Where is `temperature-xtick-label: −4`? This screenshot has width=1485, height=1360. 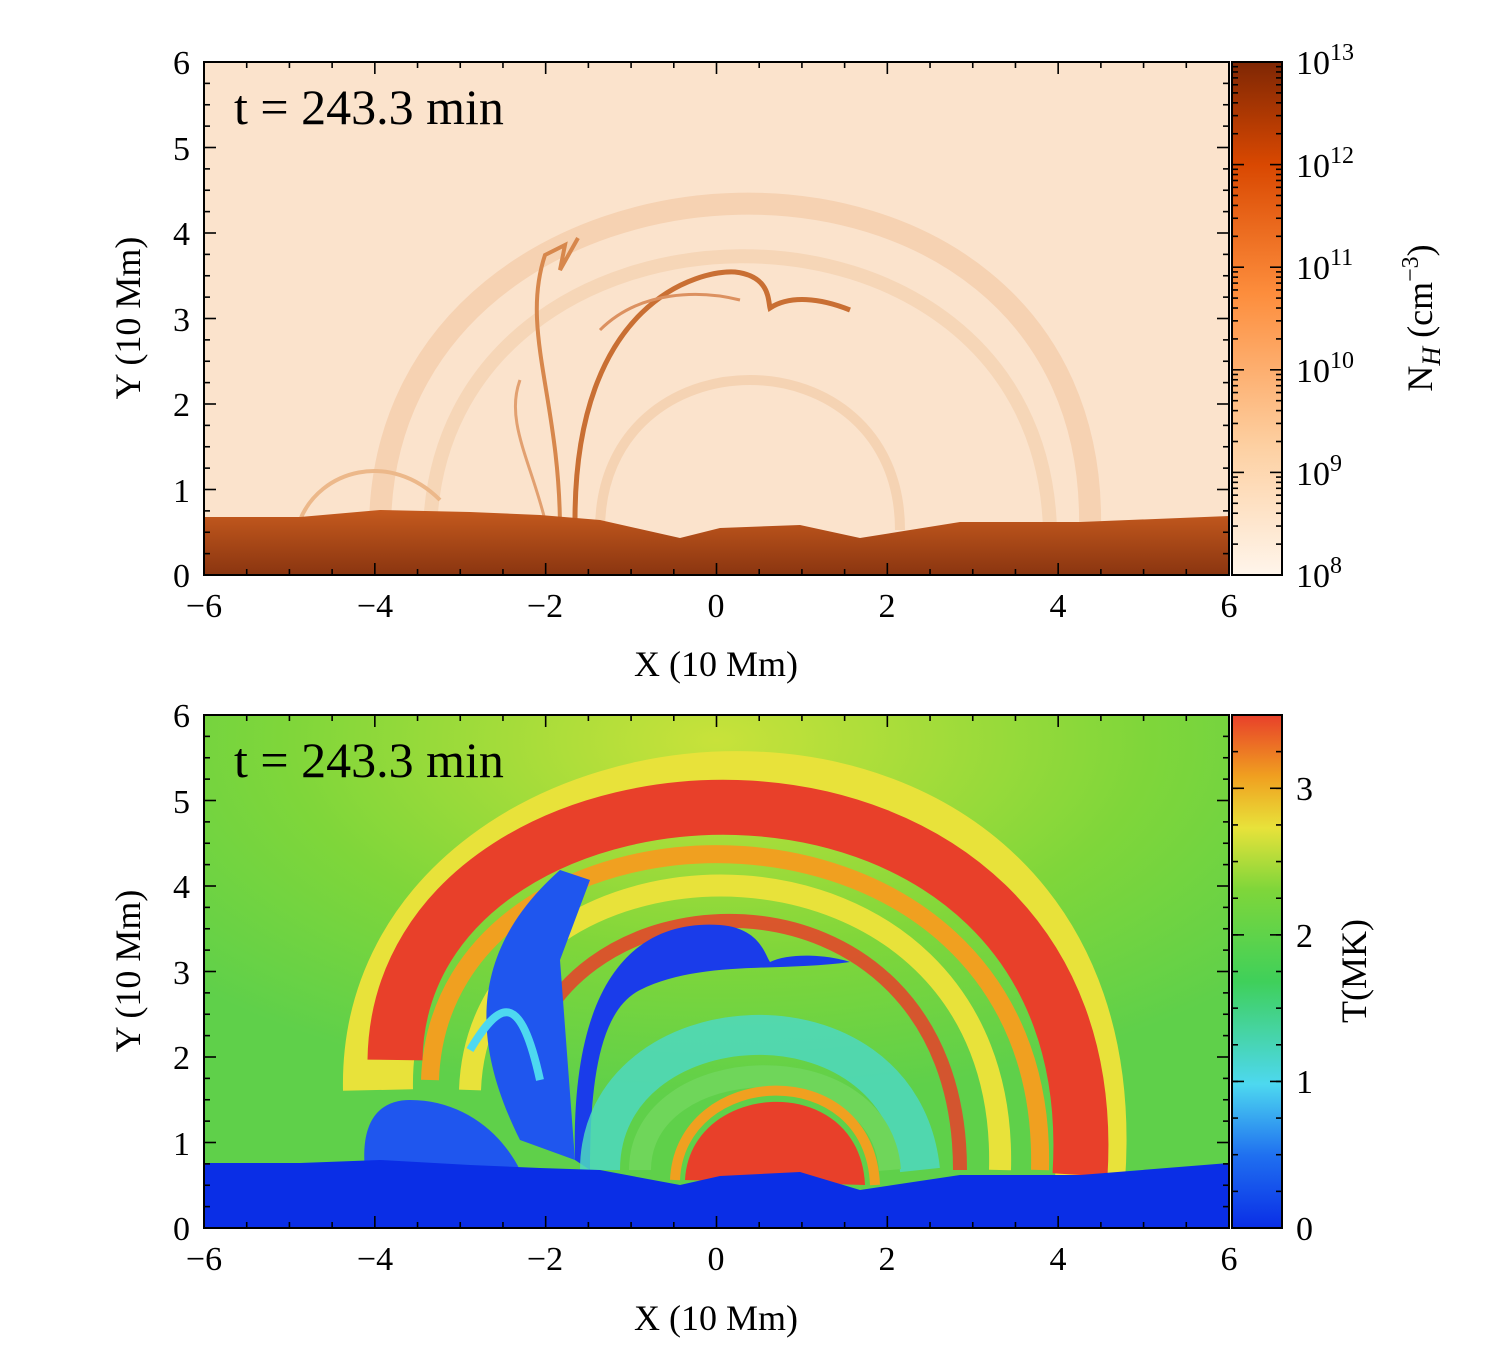 temperature-xtick-label: −4 is located at coordinates (375, 1259).